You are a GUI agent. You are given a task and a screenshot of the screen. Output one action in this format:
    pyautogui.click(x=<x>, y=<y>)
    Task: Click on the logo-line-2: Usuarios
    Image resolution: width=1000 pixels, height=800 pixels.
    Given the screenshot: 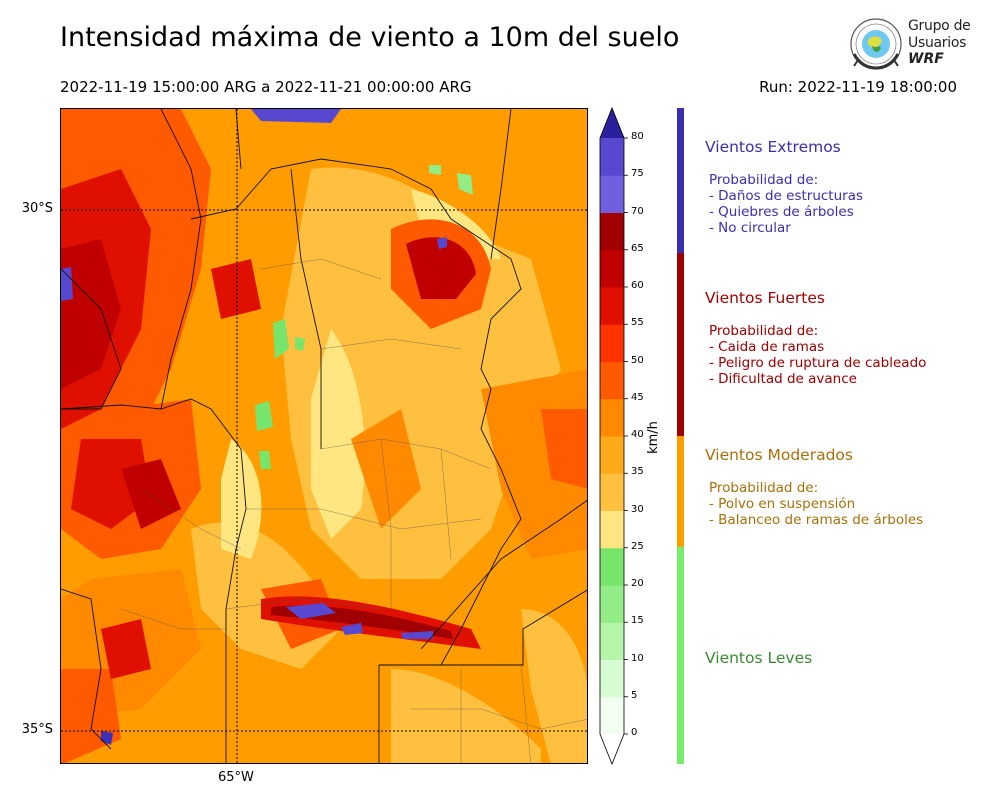 What is the action you would take?
    pyautogui.click(x=937, y=43)
    